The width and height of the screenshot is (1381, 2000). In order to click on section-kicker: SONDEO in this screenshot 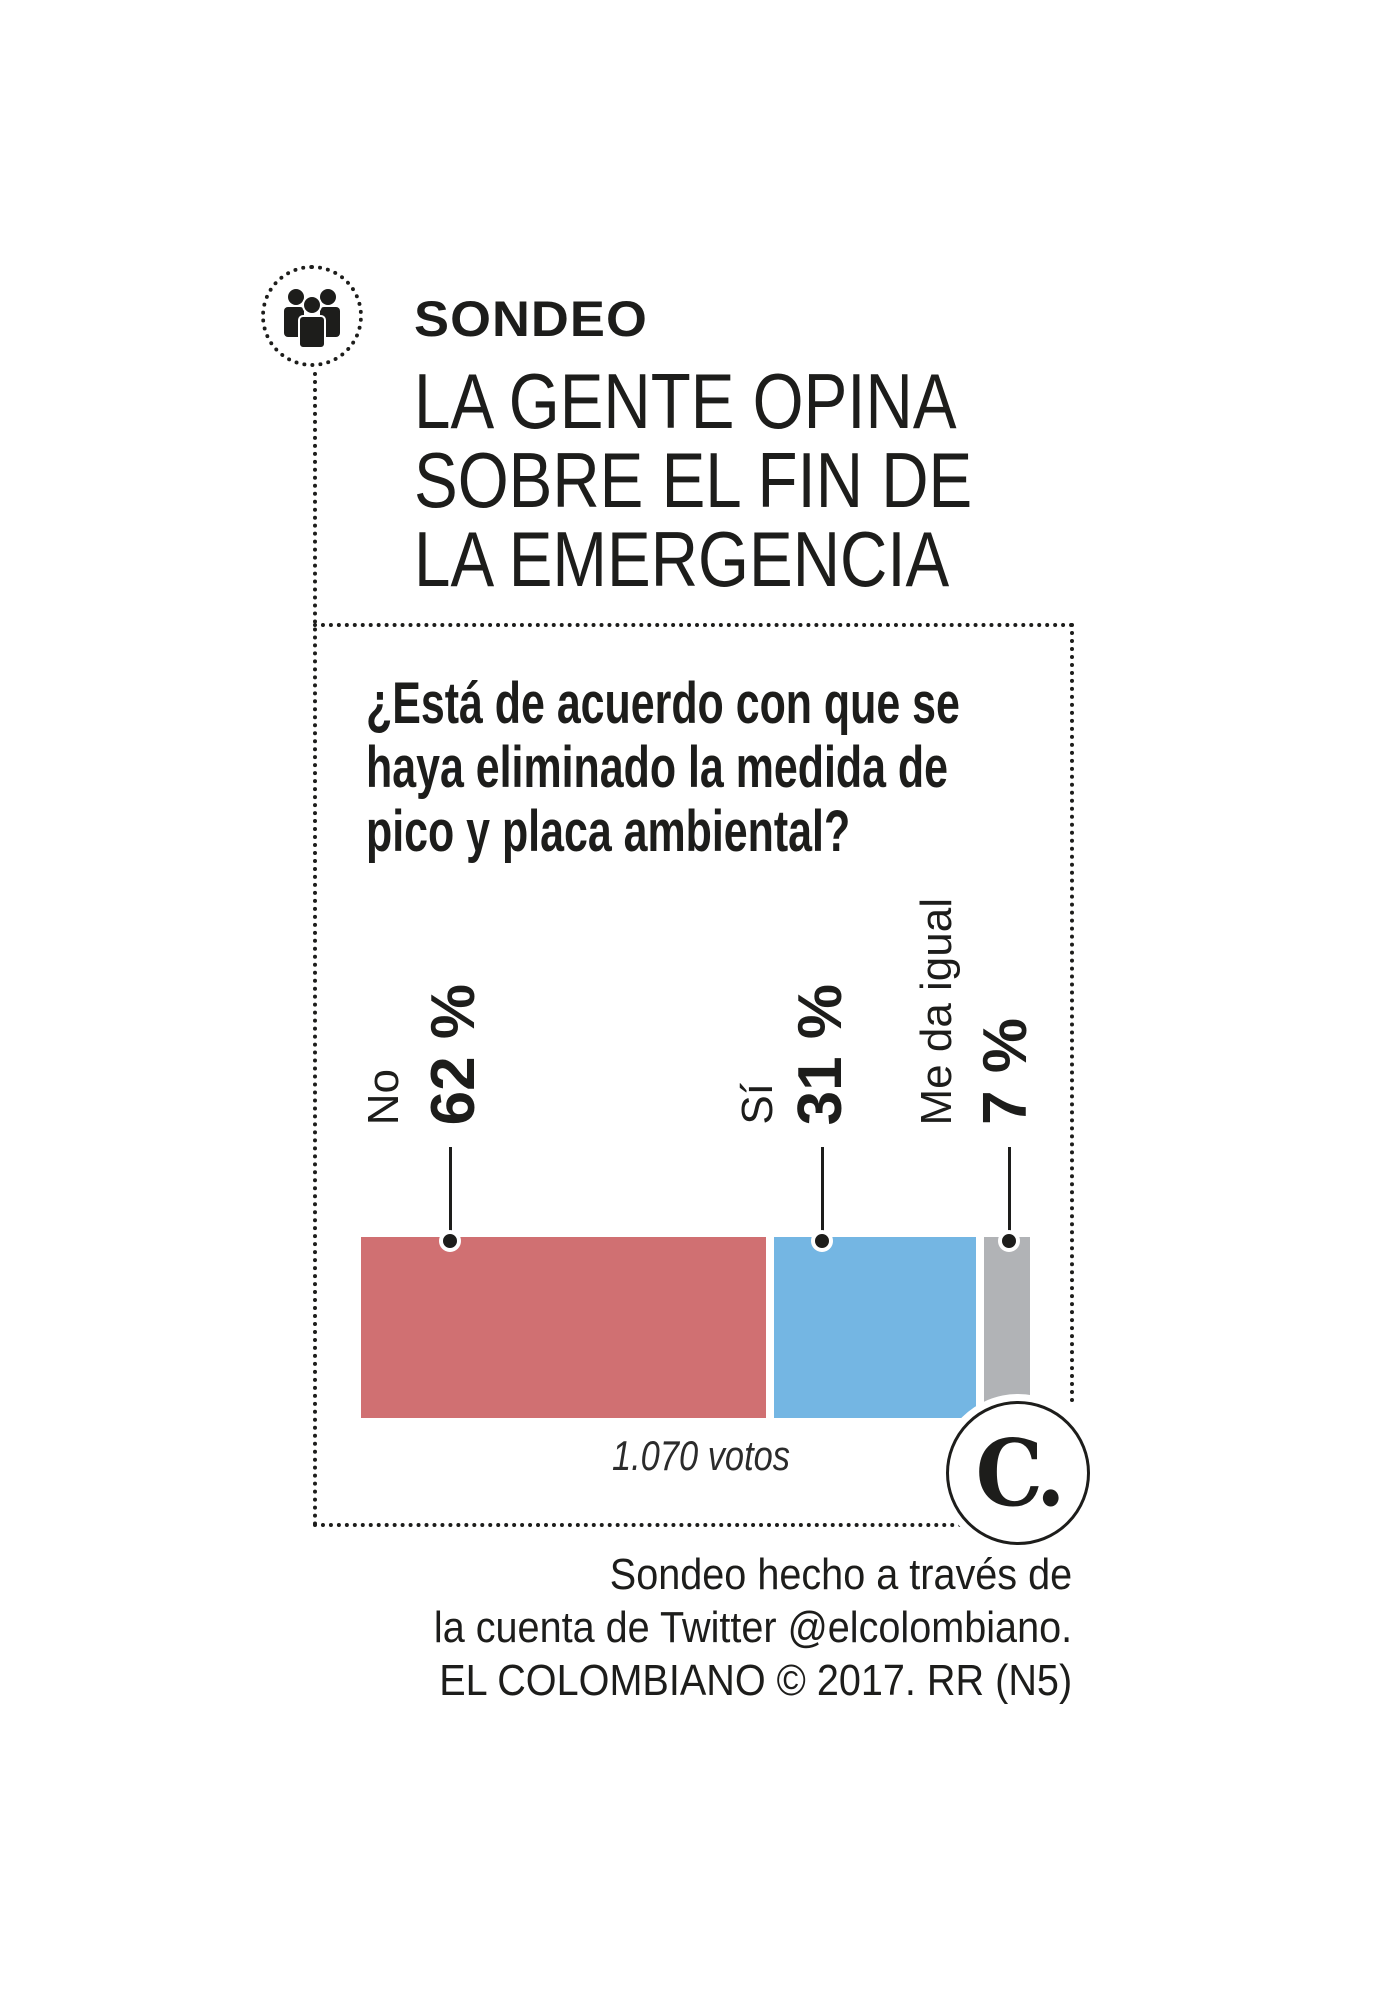, I will do `click(531, 319)`.